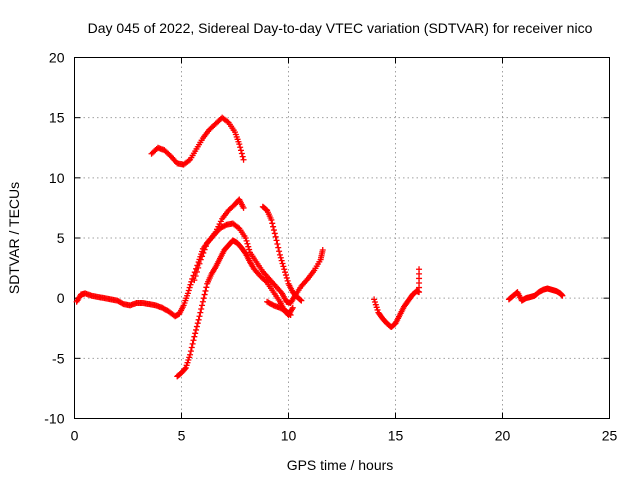 This screenshot has width=640, height=480. Describe the element at coordinates (14, 238) in the screenshot. I see `y-axis-title: SDTVAR / TECUs` at that location.